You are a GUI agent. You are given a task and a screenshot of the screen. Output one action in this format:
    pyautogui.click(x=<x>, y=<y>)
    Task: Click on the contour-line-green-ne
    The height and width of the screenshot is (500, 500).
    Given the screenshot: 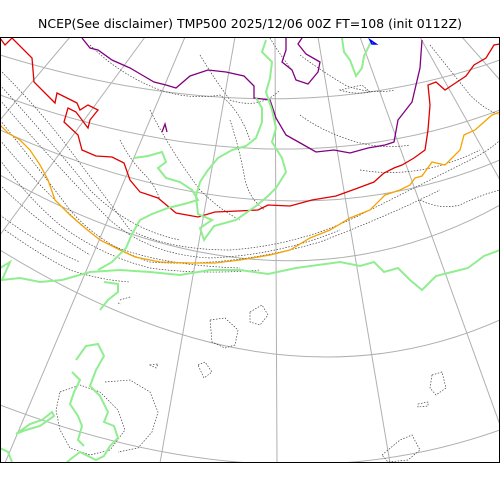 What is the action you would take?
    pyautogui.click(x=357, y=58)
    